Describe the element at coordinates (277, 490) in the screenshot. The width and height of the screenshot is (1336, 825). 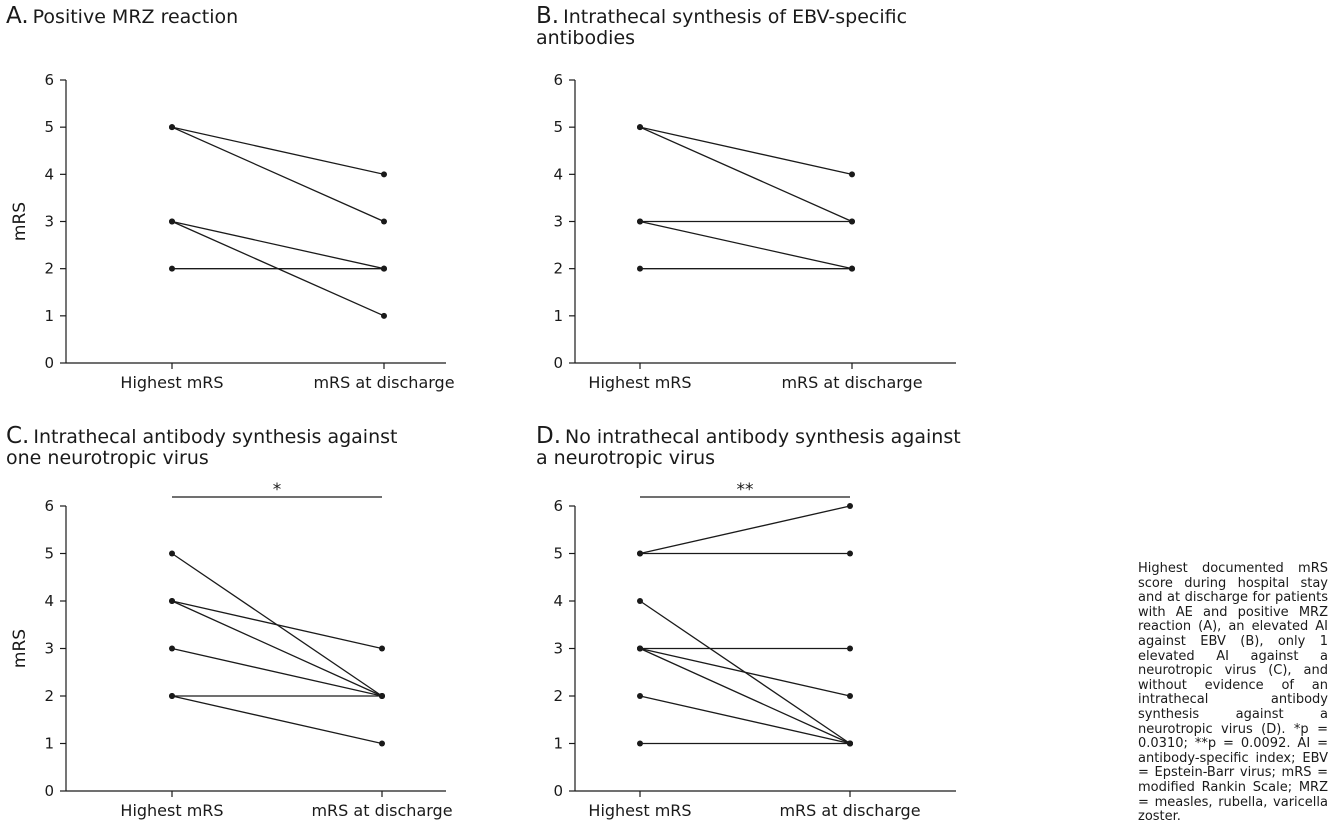
I see `significance-label: *` at that location.